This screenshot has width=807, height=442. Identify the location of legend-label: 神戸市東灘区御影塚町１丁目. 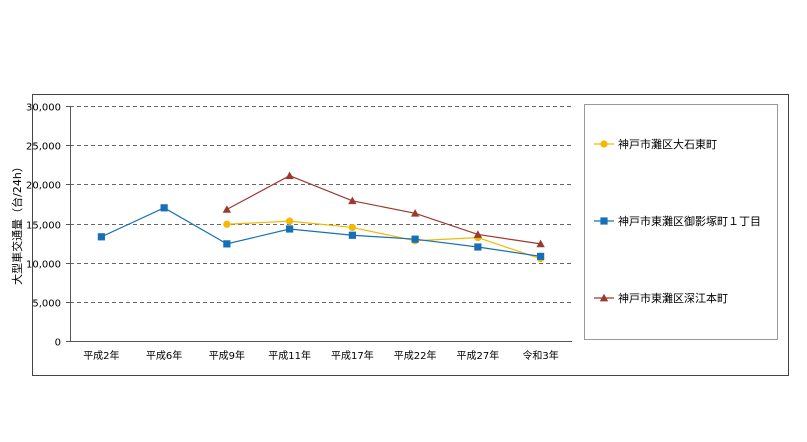
(689, 221).